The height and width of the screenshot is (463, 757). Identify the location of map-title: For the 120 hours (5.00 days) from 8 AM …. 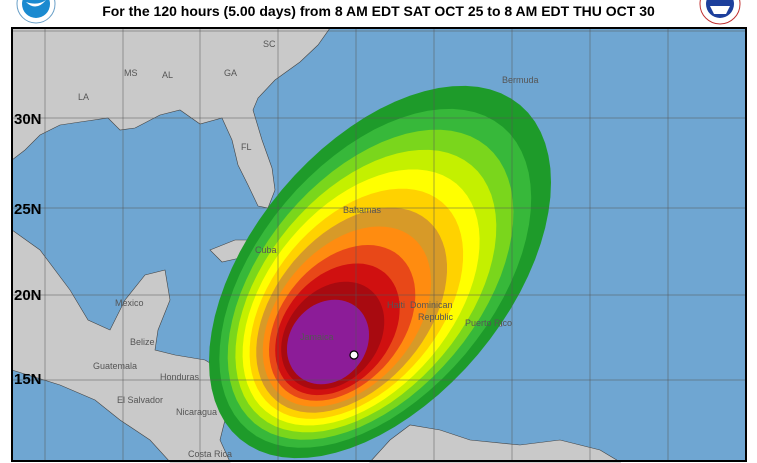
(378, 11).